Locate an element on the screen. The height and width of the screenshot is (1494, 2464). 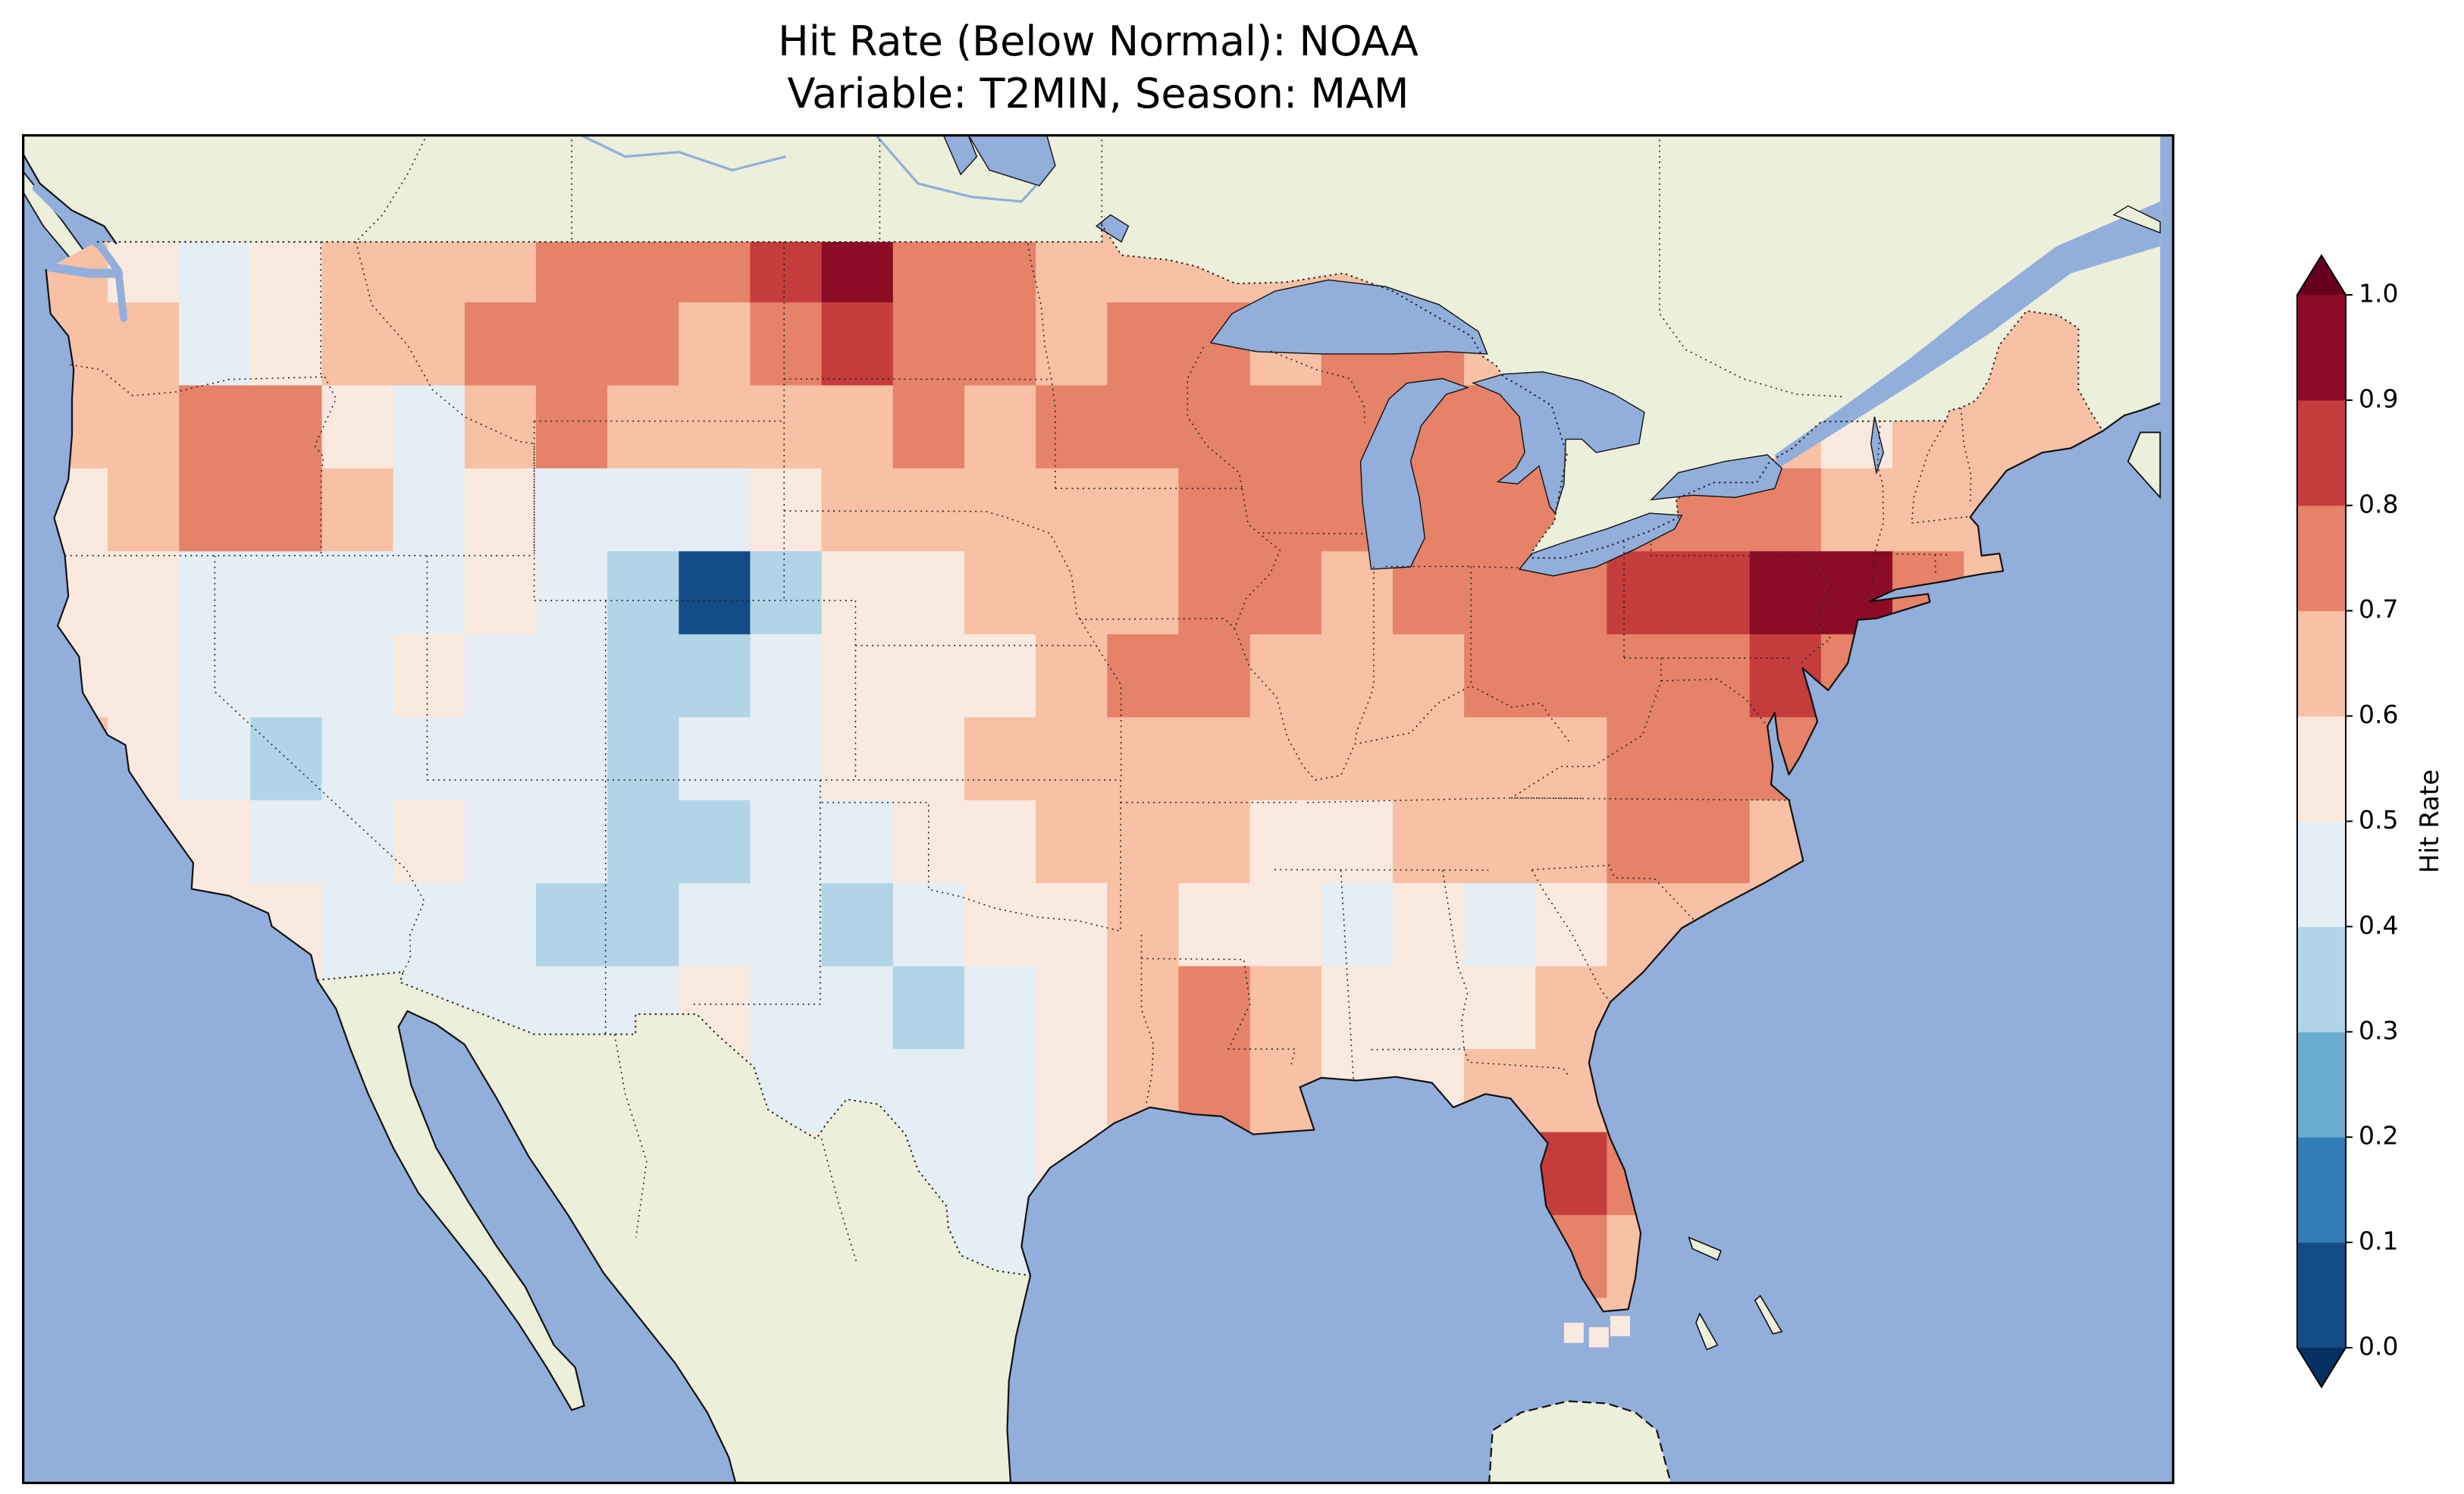
colorbar-tick-label: 1.0 is located at coordinates (2378, 294).